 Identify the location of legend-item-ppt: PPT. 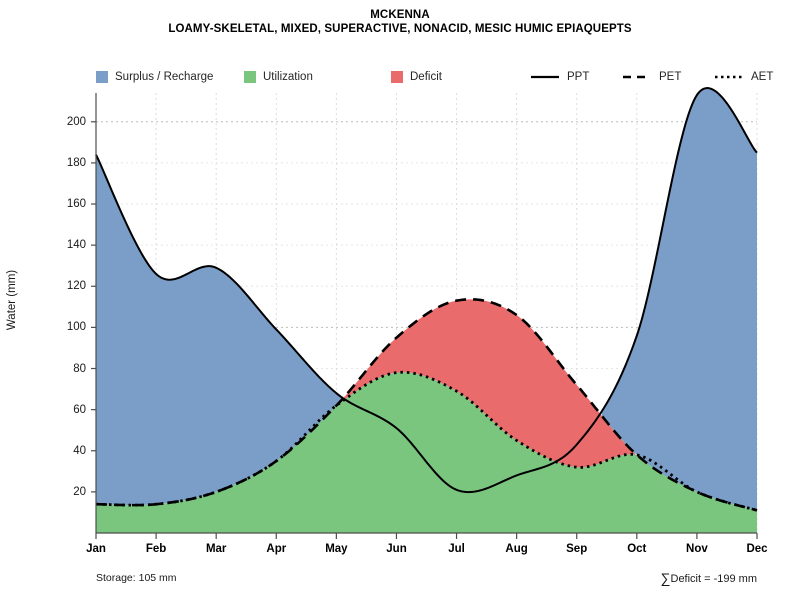
(559, 77).